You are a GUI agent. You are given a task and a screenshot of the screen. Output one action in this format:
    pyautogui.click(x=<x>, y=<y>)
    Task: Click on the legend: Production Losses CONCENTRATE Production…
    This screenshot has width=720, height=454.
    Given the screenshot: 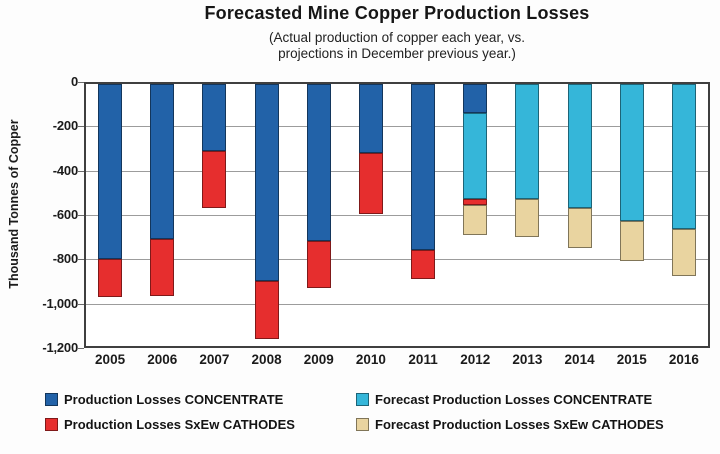 What is the action you would take?
    pyautogui.click(x=360, y=415)
    